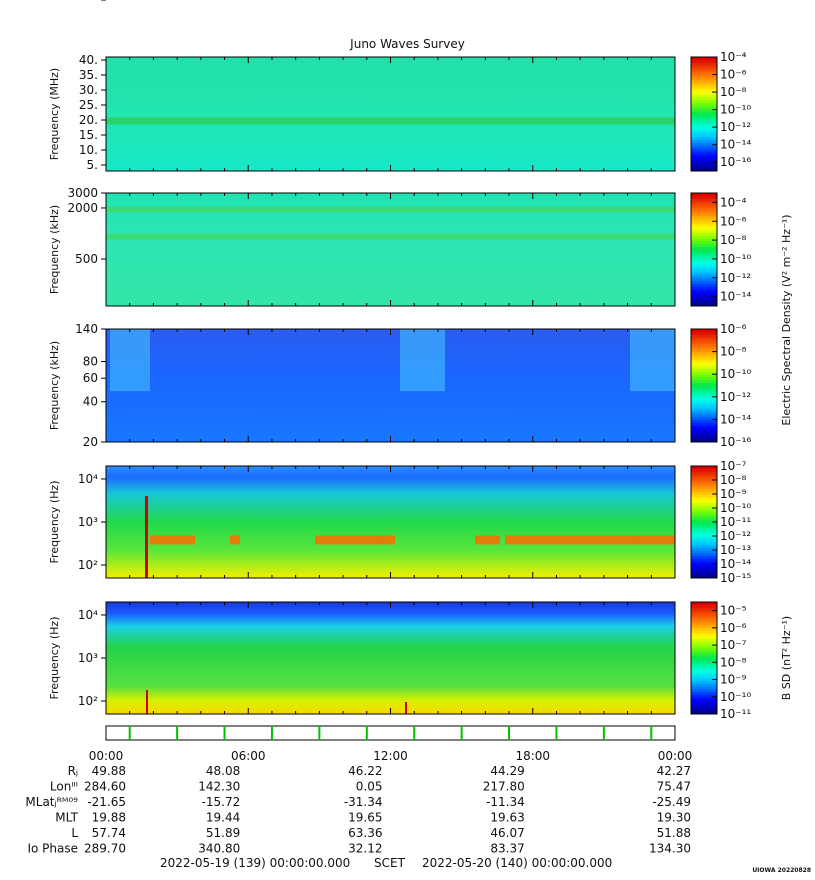 The height and width of the screenshot is (880, 815). I want to click on colorbar-tick-label: 10⁻¹², so click(735, 278).